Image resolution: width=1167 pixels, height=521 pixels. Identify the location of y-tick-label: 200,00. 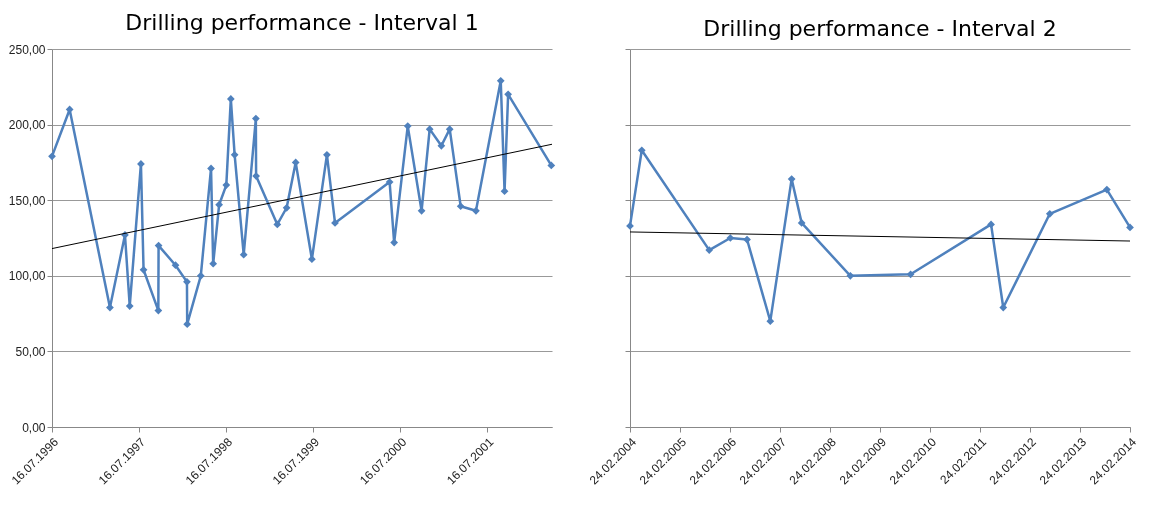
(27, 125).